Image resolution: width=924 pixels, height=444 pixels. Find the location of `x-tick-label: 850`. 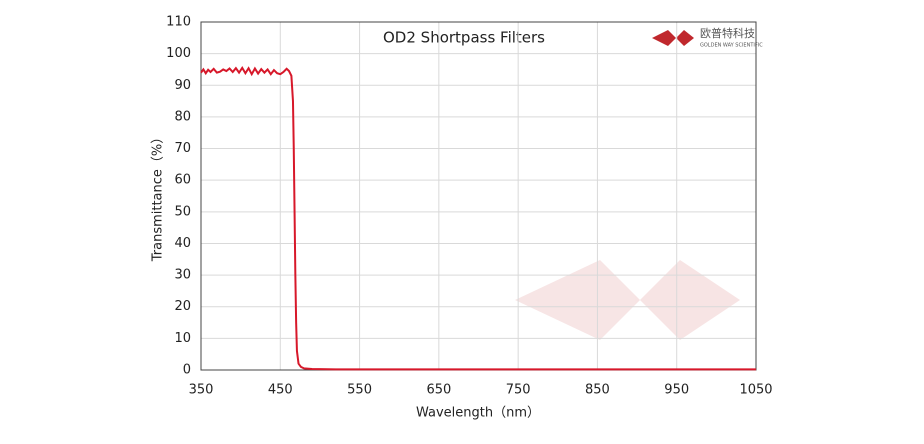

x-tick-label: 850 is located at coordinates (597, 390).